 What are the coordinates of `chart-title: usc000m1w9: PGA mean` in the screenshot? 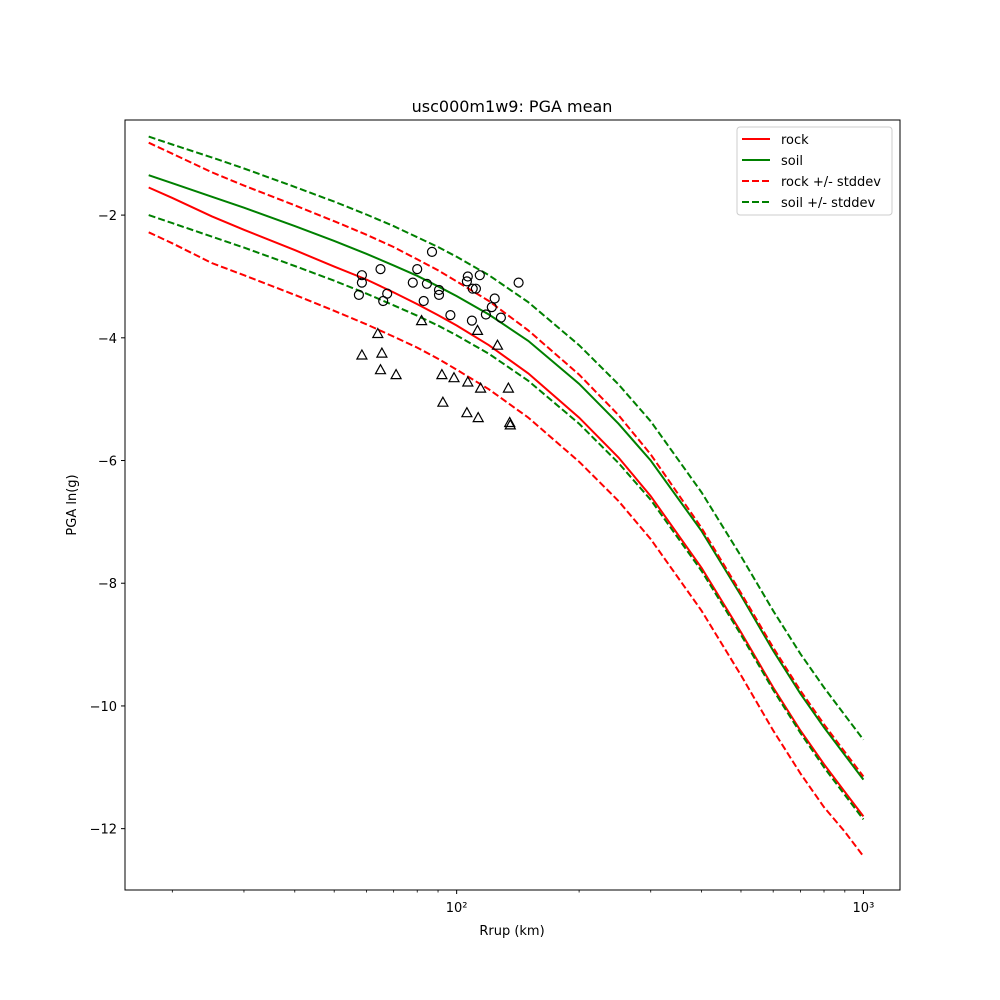 It's located at (512, 106).